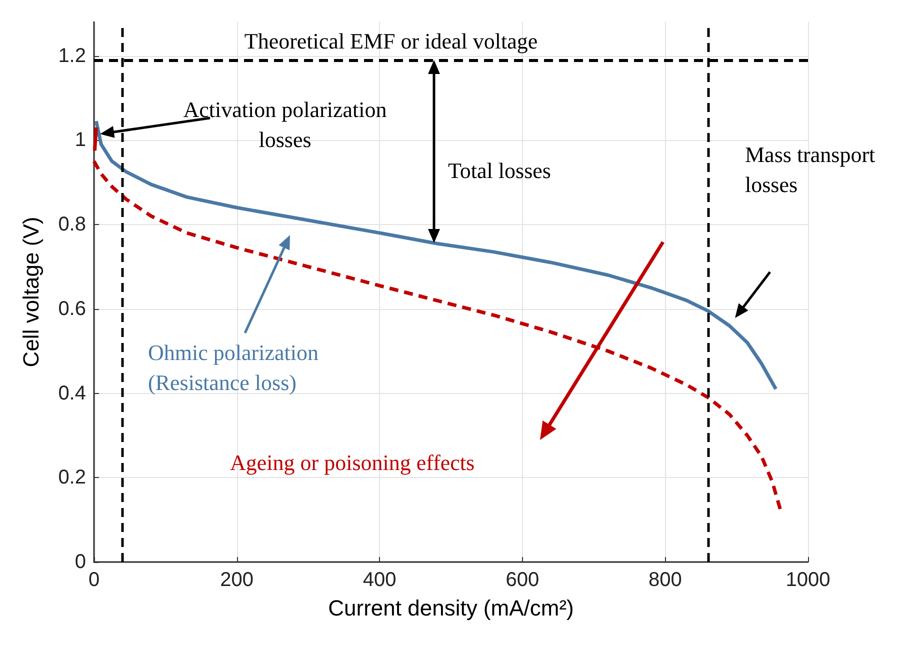 This screenshot has width=924, height=647. What do you see at coordinates (80, 562) in the screenshot?
I see `y-tick-label: 0` at bounding box center [80, 562].